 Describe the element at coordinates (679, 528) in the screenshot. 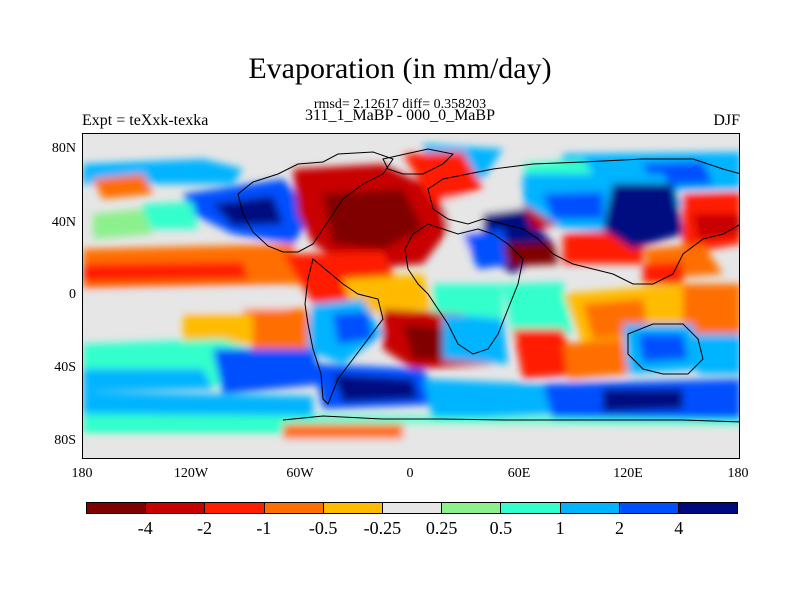

I see `colorbar-label: 4` at that location.